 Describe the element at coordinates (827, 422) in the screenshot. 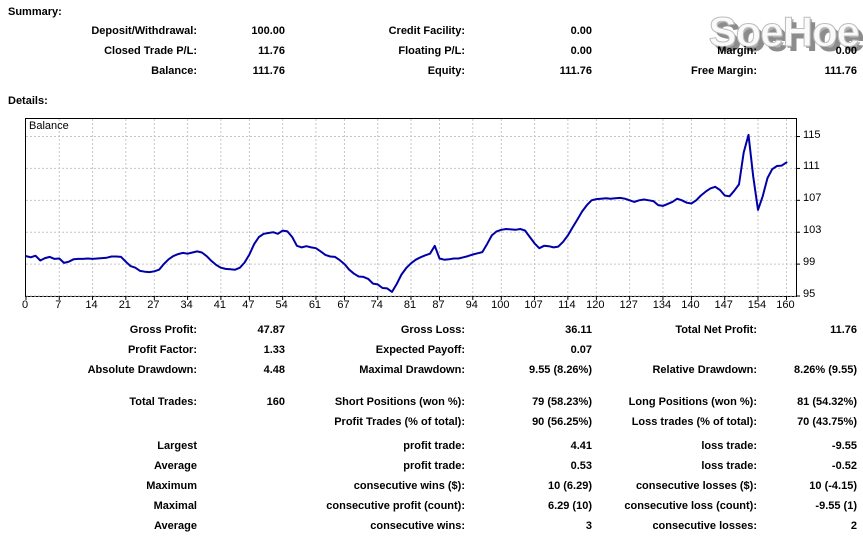

I see `details-cell-value: 70 (43.75%)` at that location.